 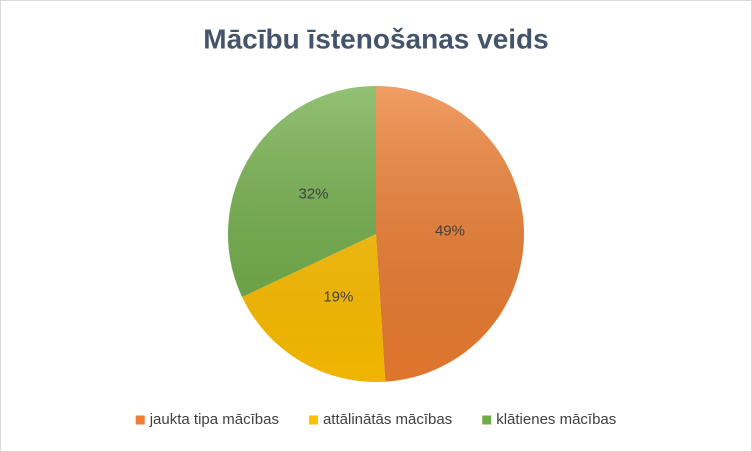 I want to click on data-label: 19%, so click(x=338, y=297).